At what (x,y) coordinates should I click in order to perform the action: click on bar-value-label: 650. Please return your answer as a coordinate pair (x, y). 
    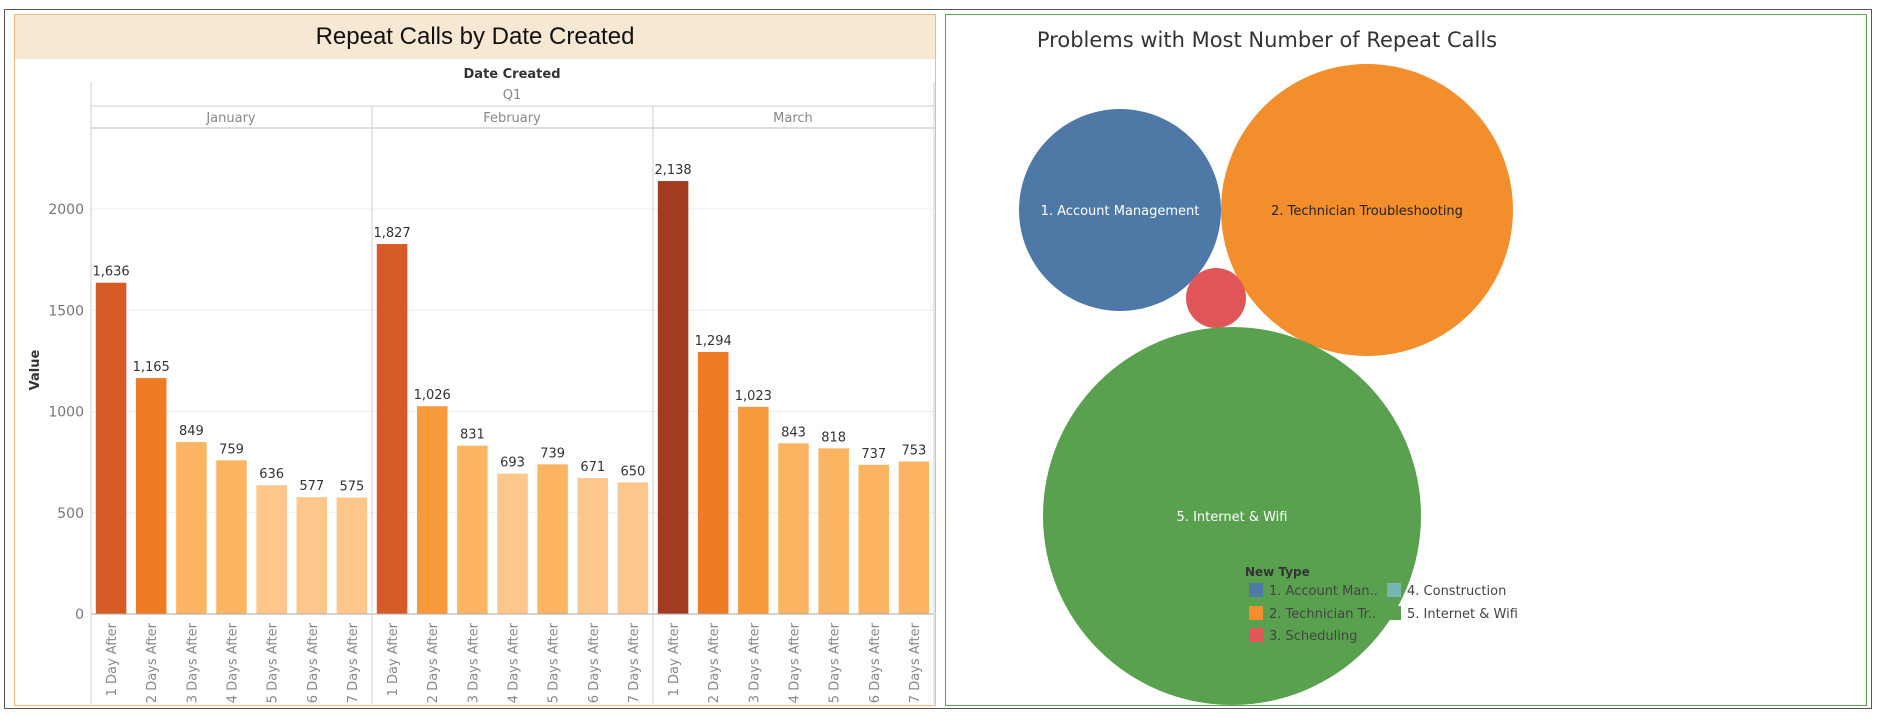
    Looking at the image, I should click on (633, 471).